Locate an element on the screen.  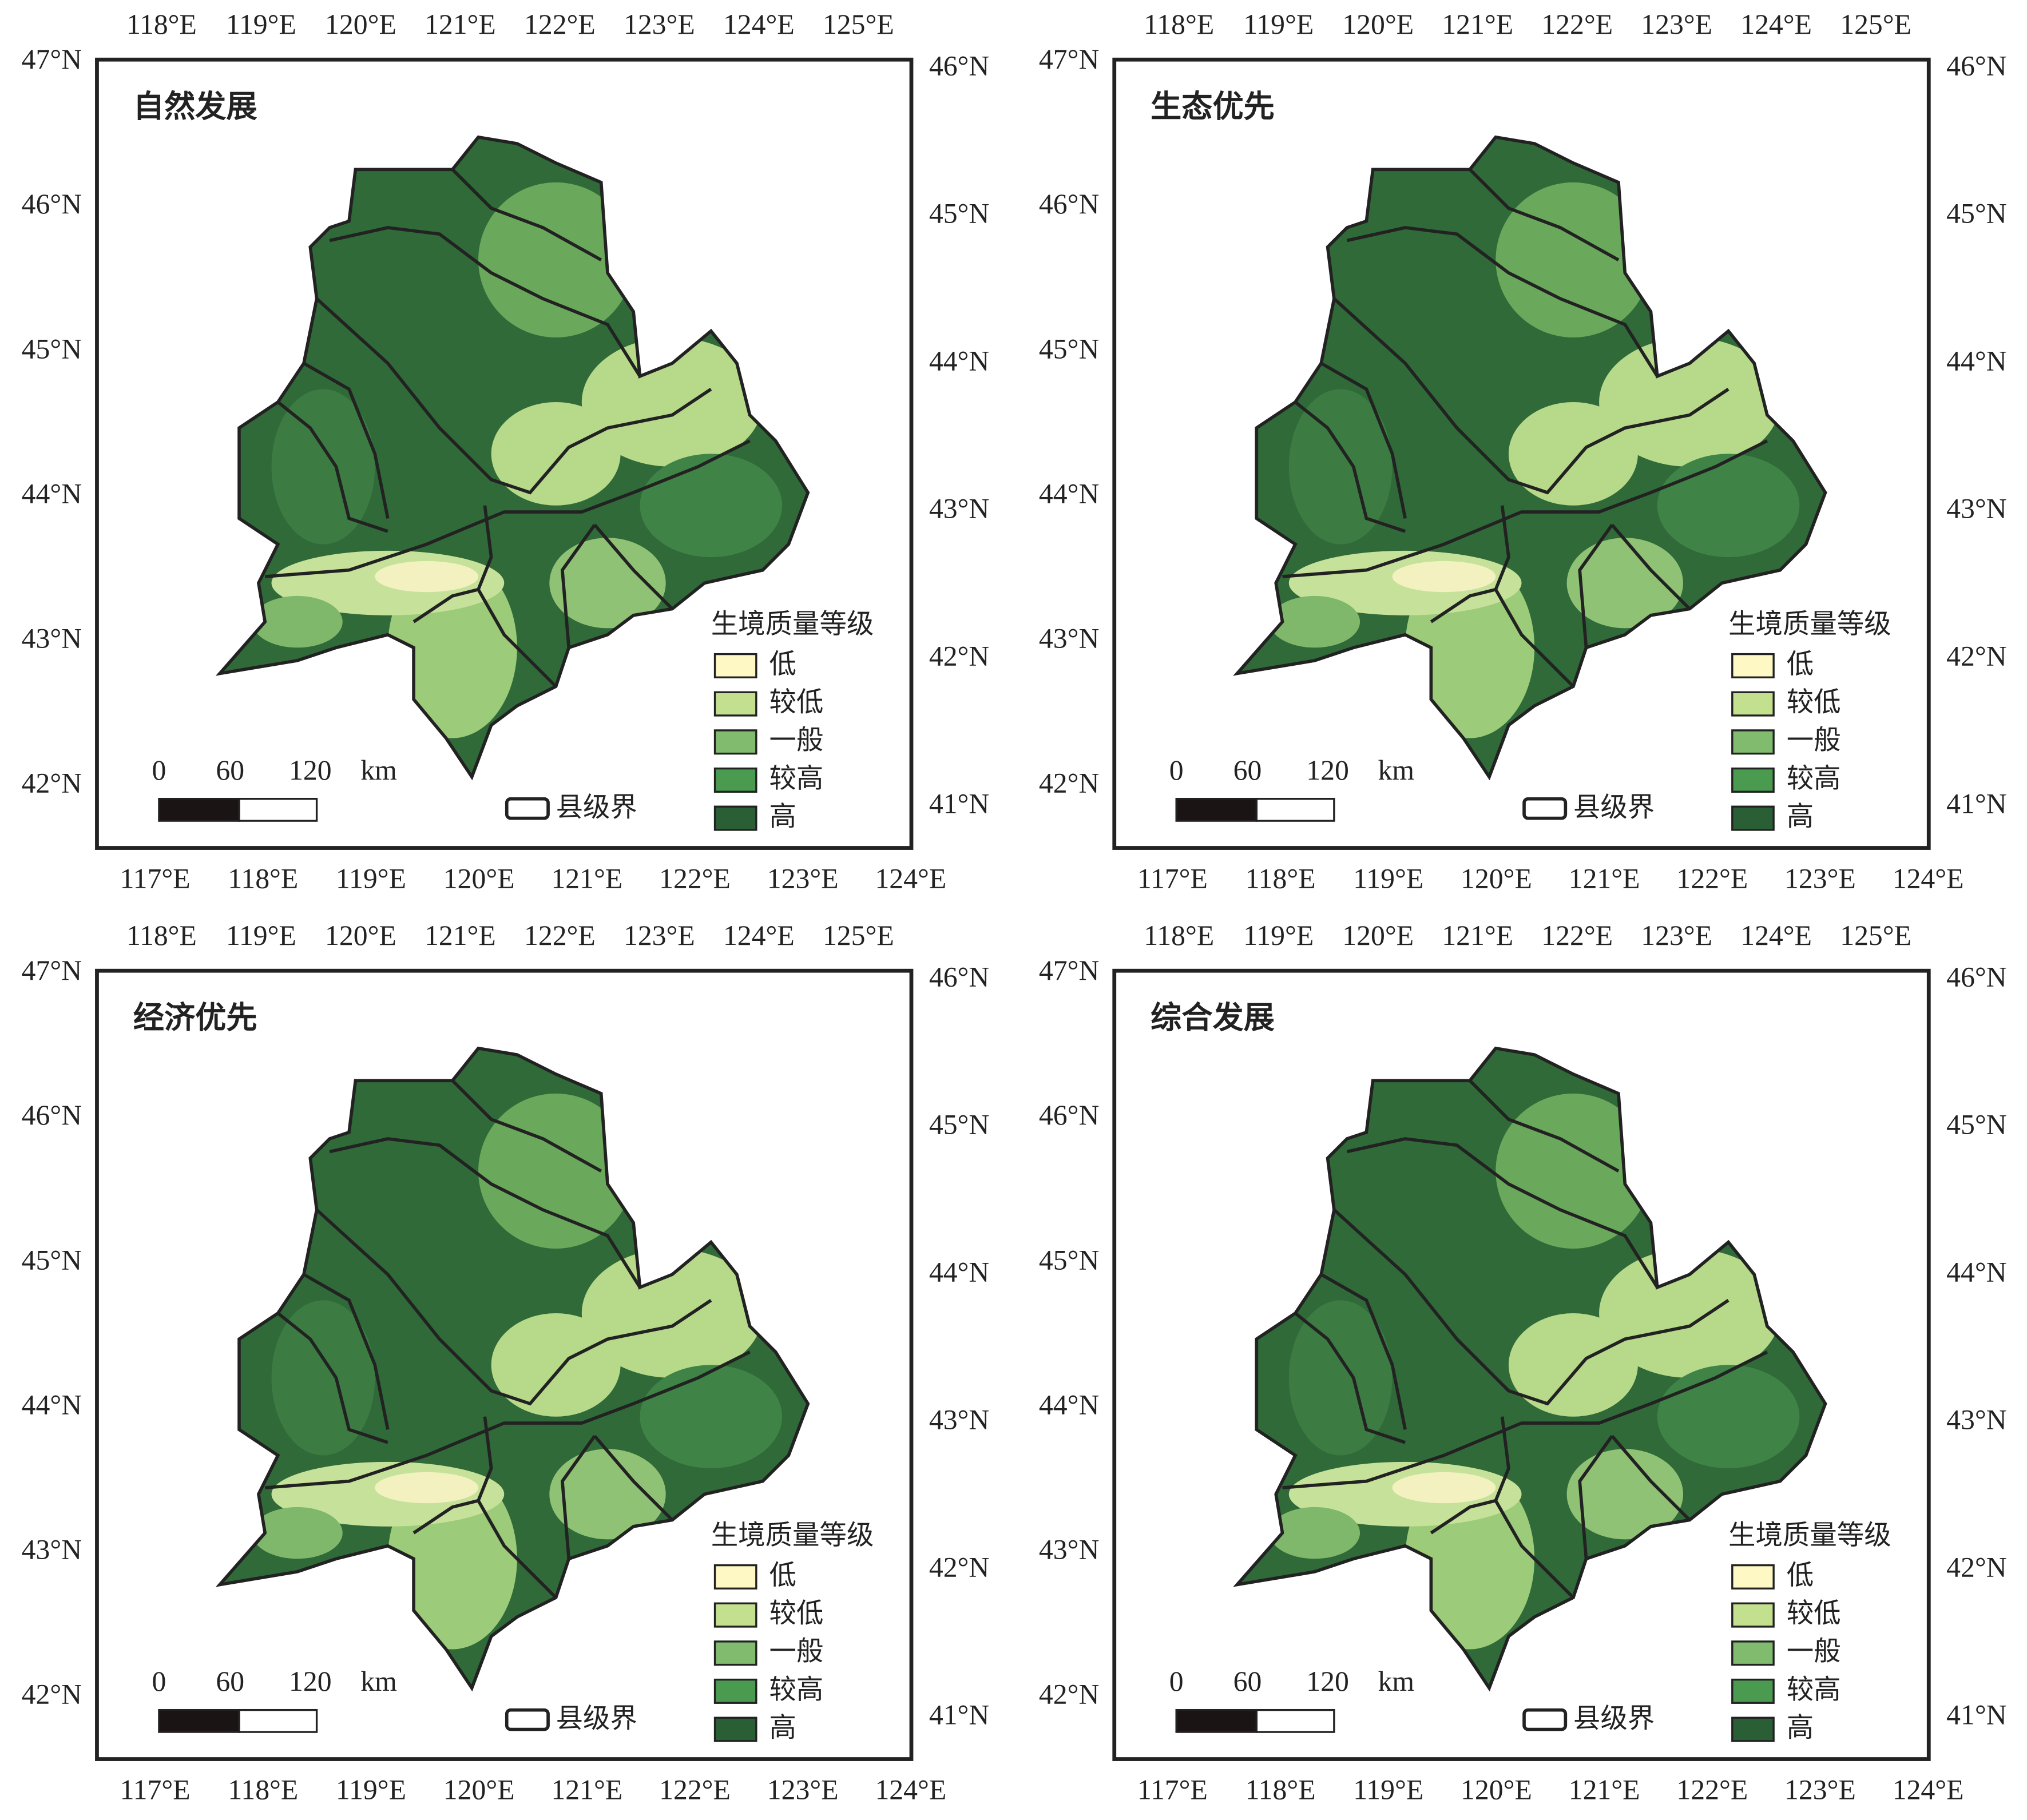
scale-bar-white is located at coordinates (278, 1720).